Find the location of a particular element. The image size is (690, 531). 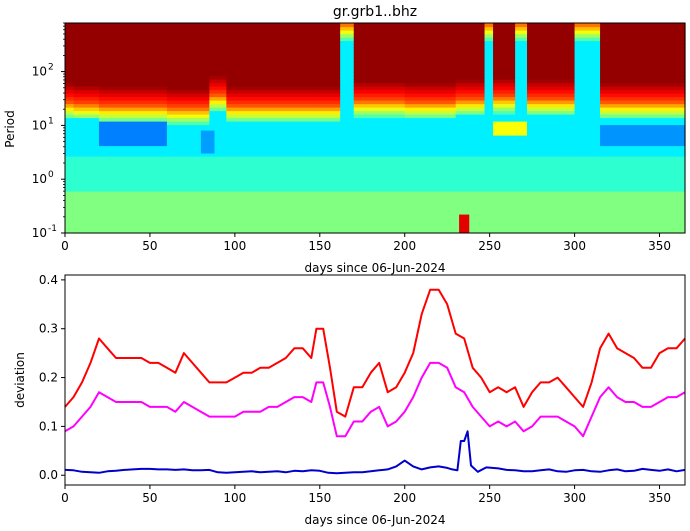

heatmap-y-tick-label: 10 is located at coordinates (39, 125).